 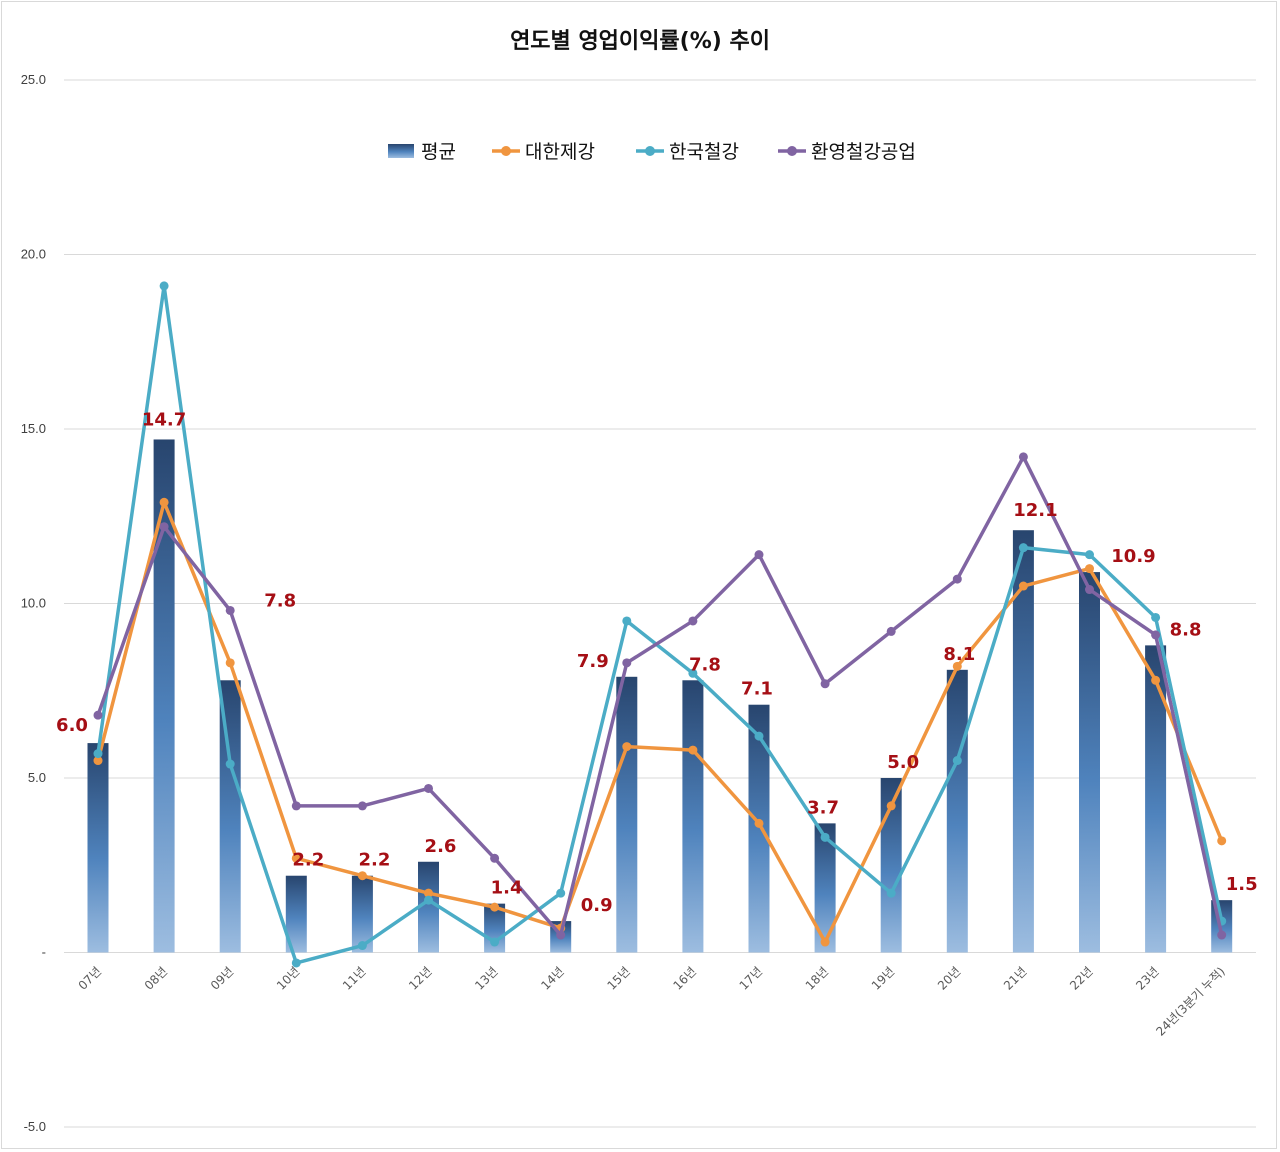 I want to click on y-tick-label: 10.0, so click(x=33, y=603).